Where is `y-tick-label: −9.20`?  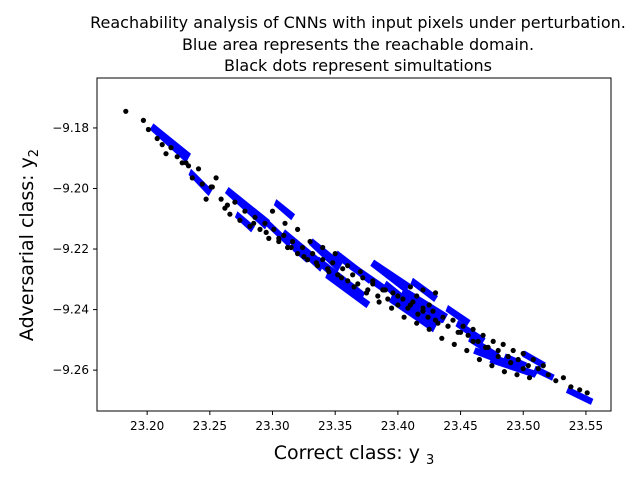
y-tick-label: −9.20 is located at coordinates (70, 188).